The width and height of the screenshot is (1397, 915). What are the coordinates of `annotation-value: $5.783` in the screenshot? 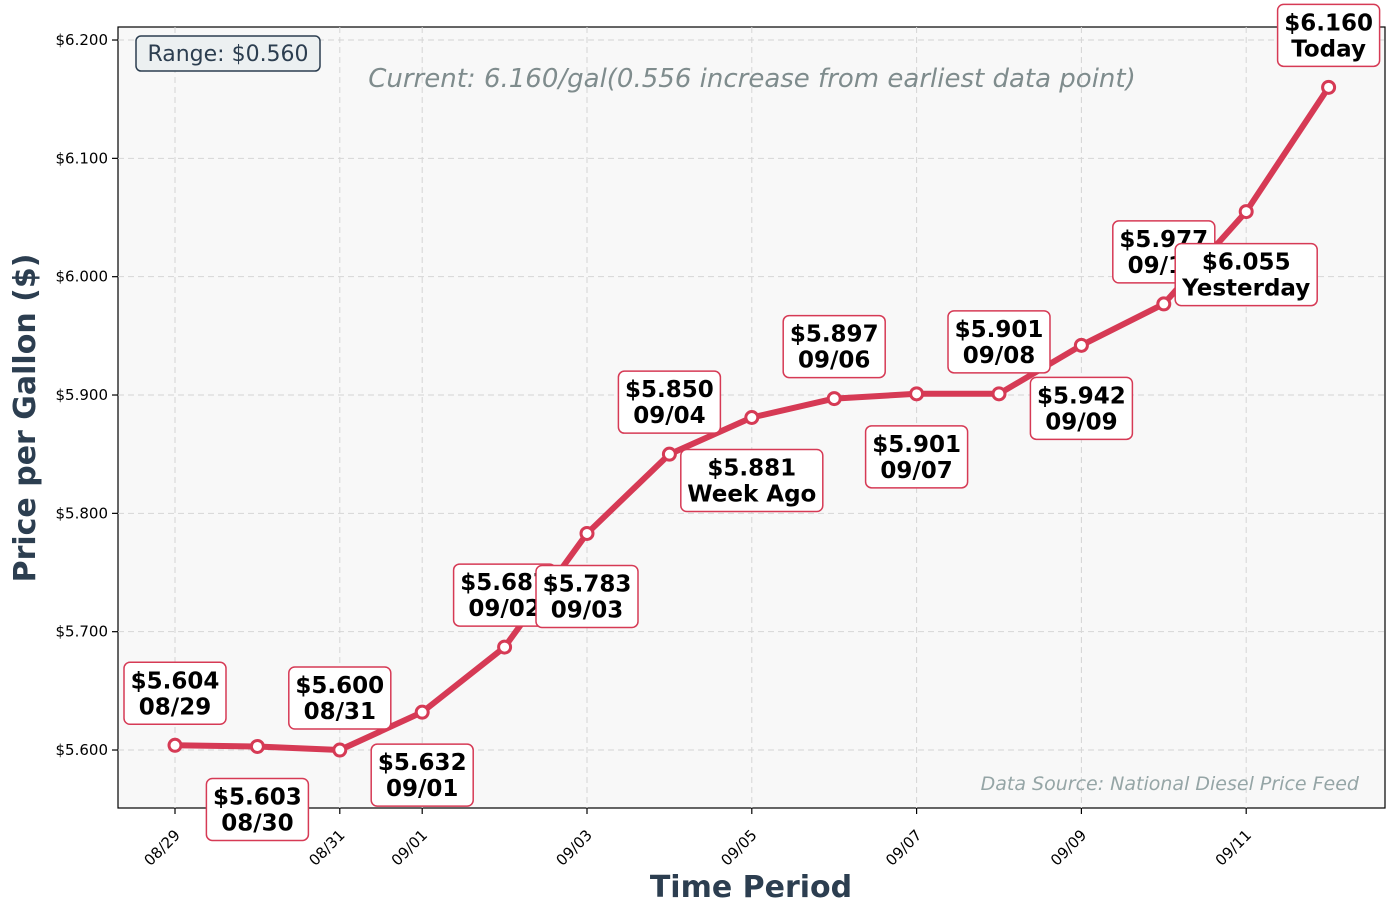 It's located at (587, 584).